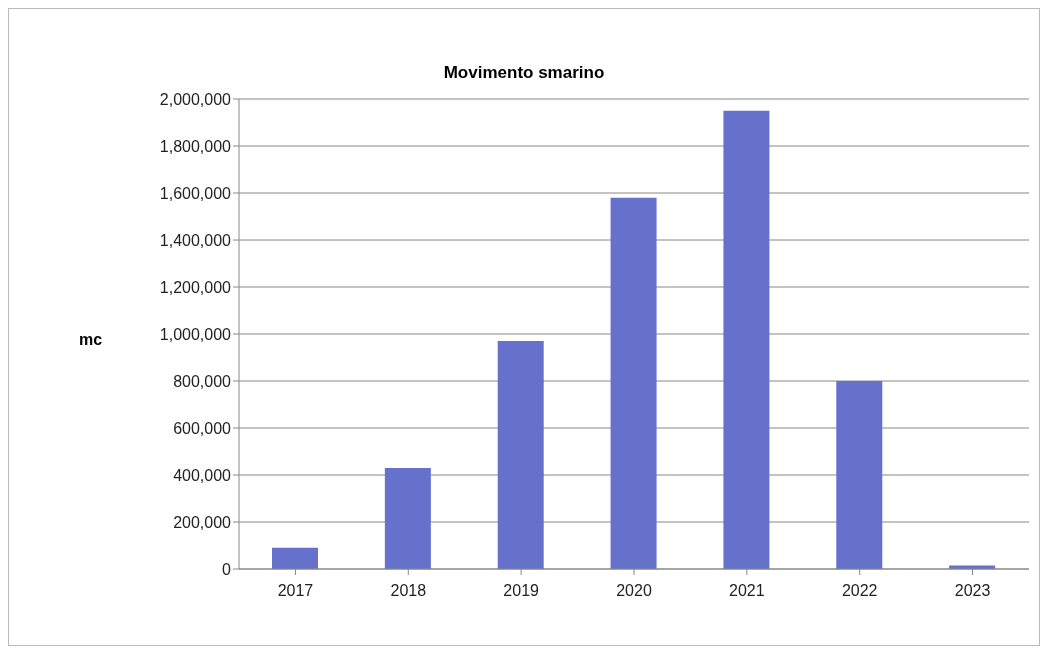 The image size is (1048, 654). I want to click on x-tick-label: 2020, so click(634, 591).